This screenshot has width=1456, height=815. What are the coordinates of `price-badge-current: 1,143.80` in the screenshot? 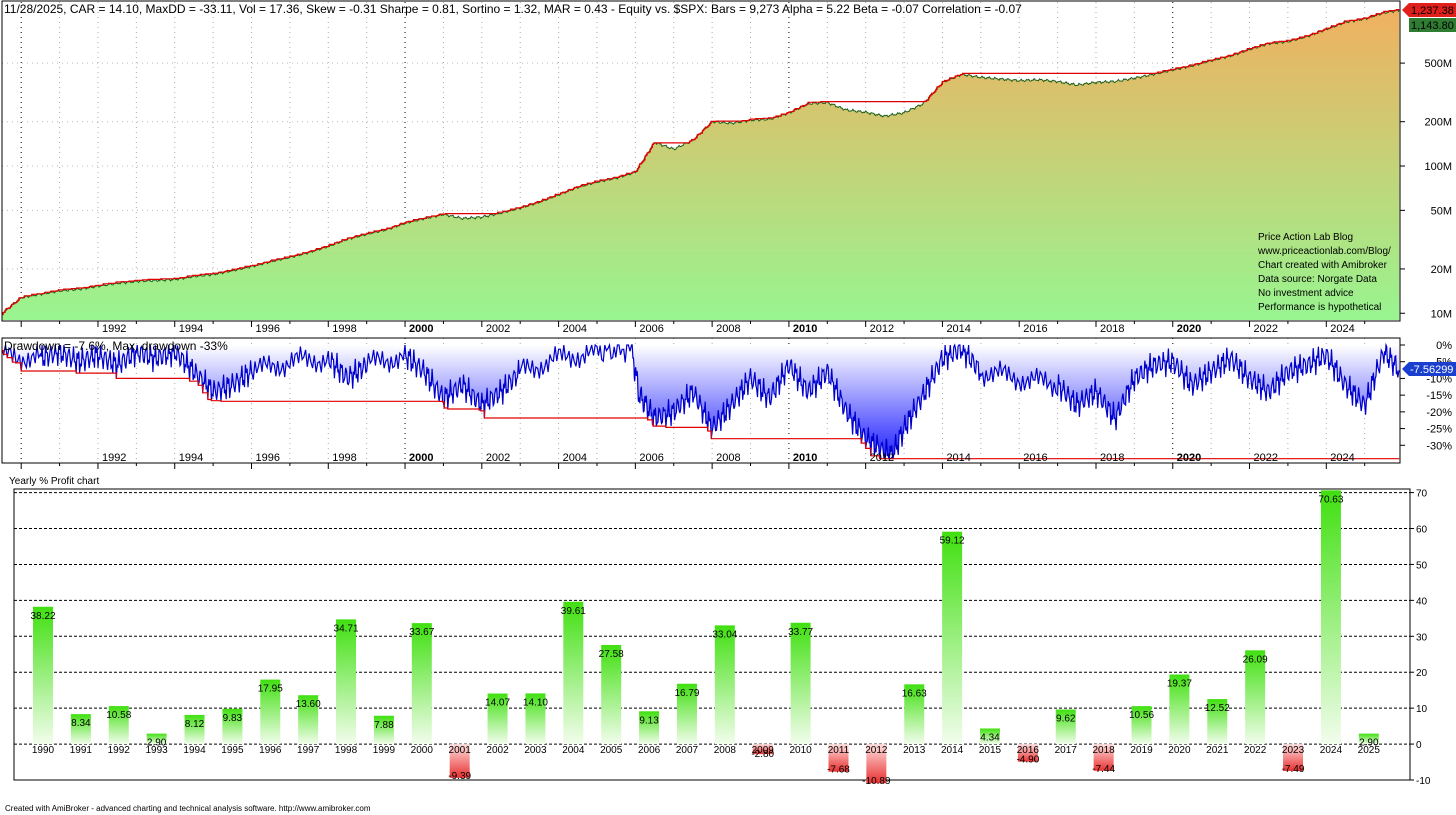 It's located at (1432, 25).